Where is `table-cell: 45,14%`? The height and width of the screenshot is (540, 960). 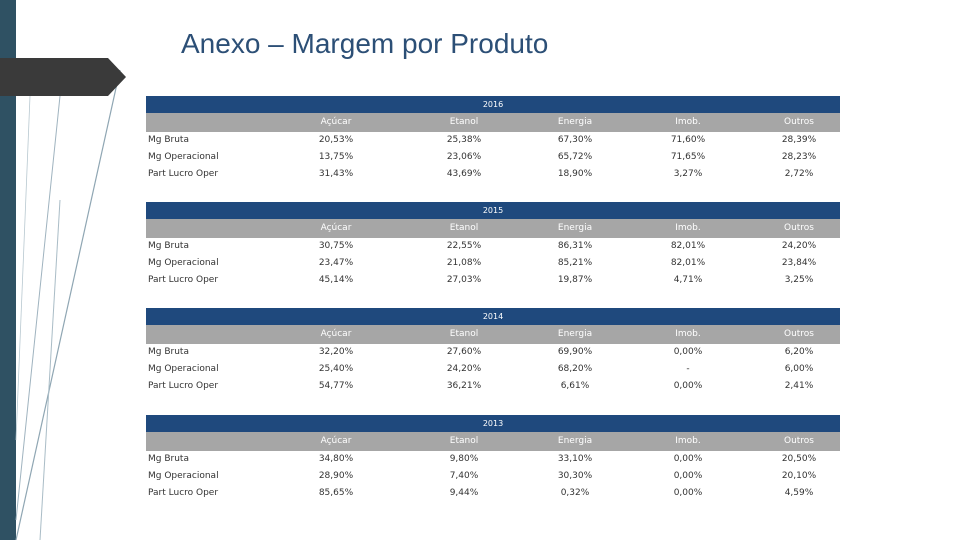
table-cell: 45,14% is located at coordinates (336, 280).